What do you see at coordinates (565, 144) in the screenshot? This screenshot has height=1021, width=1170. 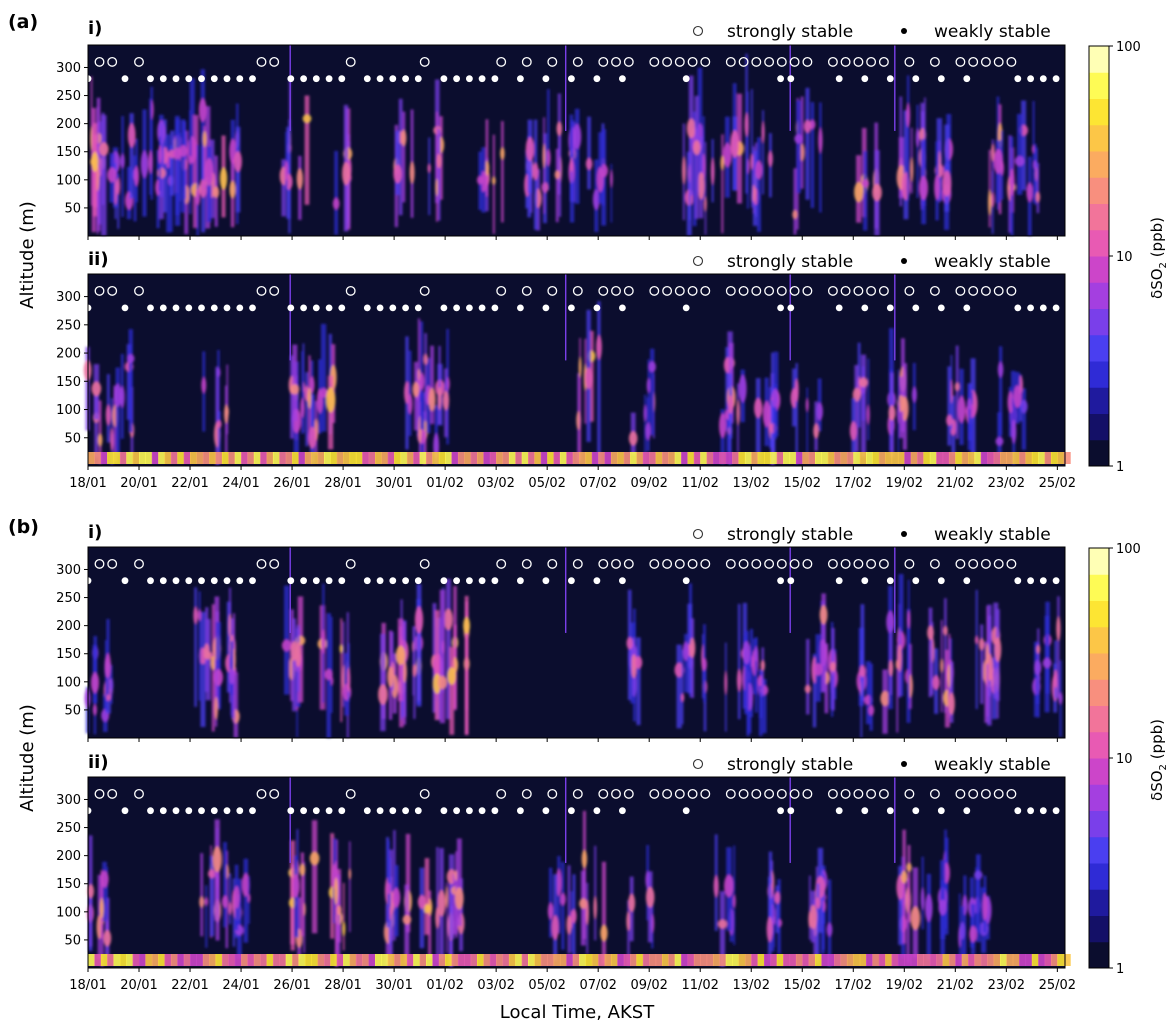 I see `plume-layer` at bounding box center [565, 144].